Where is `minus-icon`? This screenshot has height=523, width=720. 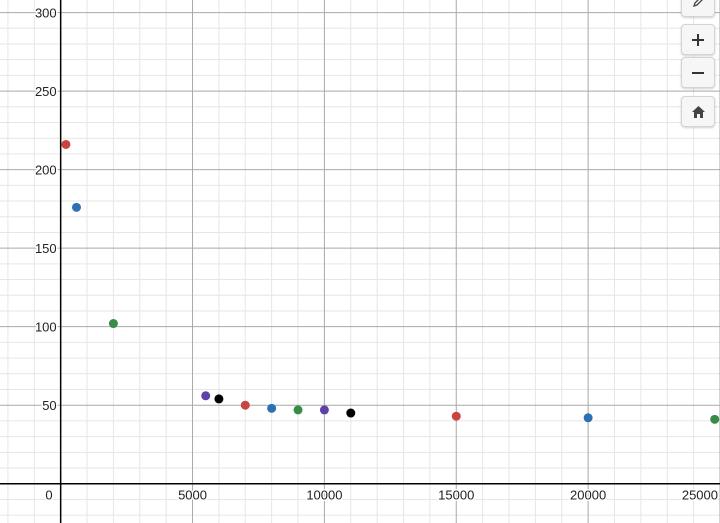 minus-icon is located at coordinates (698, 72).